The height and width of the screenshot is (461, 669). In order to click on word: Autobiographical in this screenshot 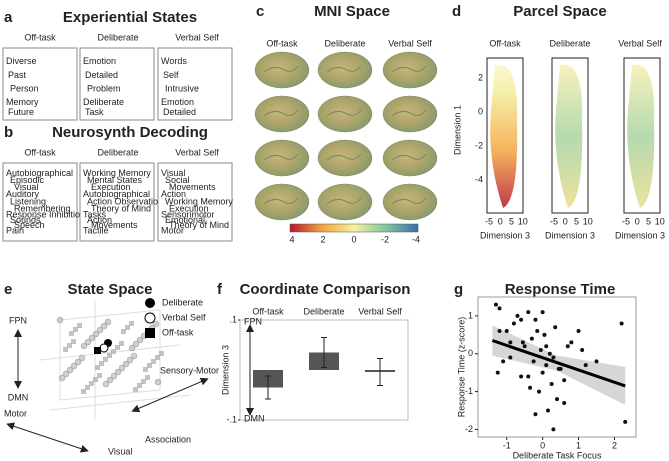, I will do `click(116, 194)`.